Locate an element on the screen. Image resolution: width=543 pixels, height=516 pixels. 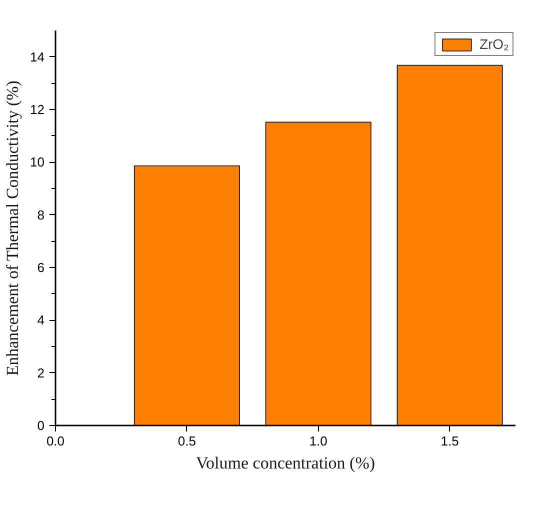
y-tick-label: 8 is located at coordinates (41, 214).